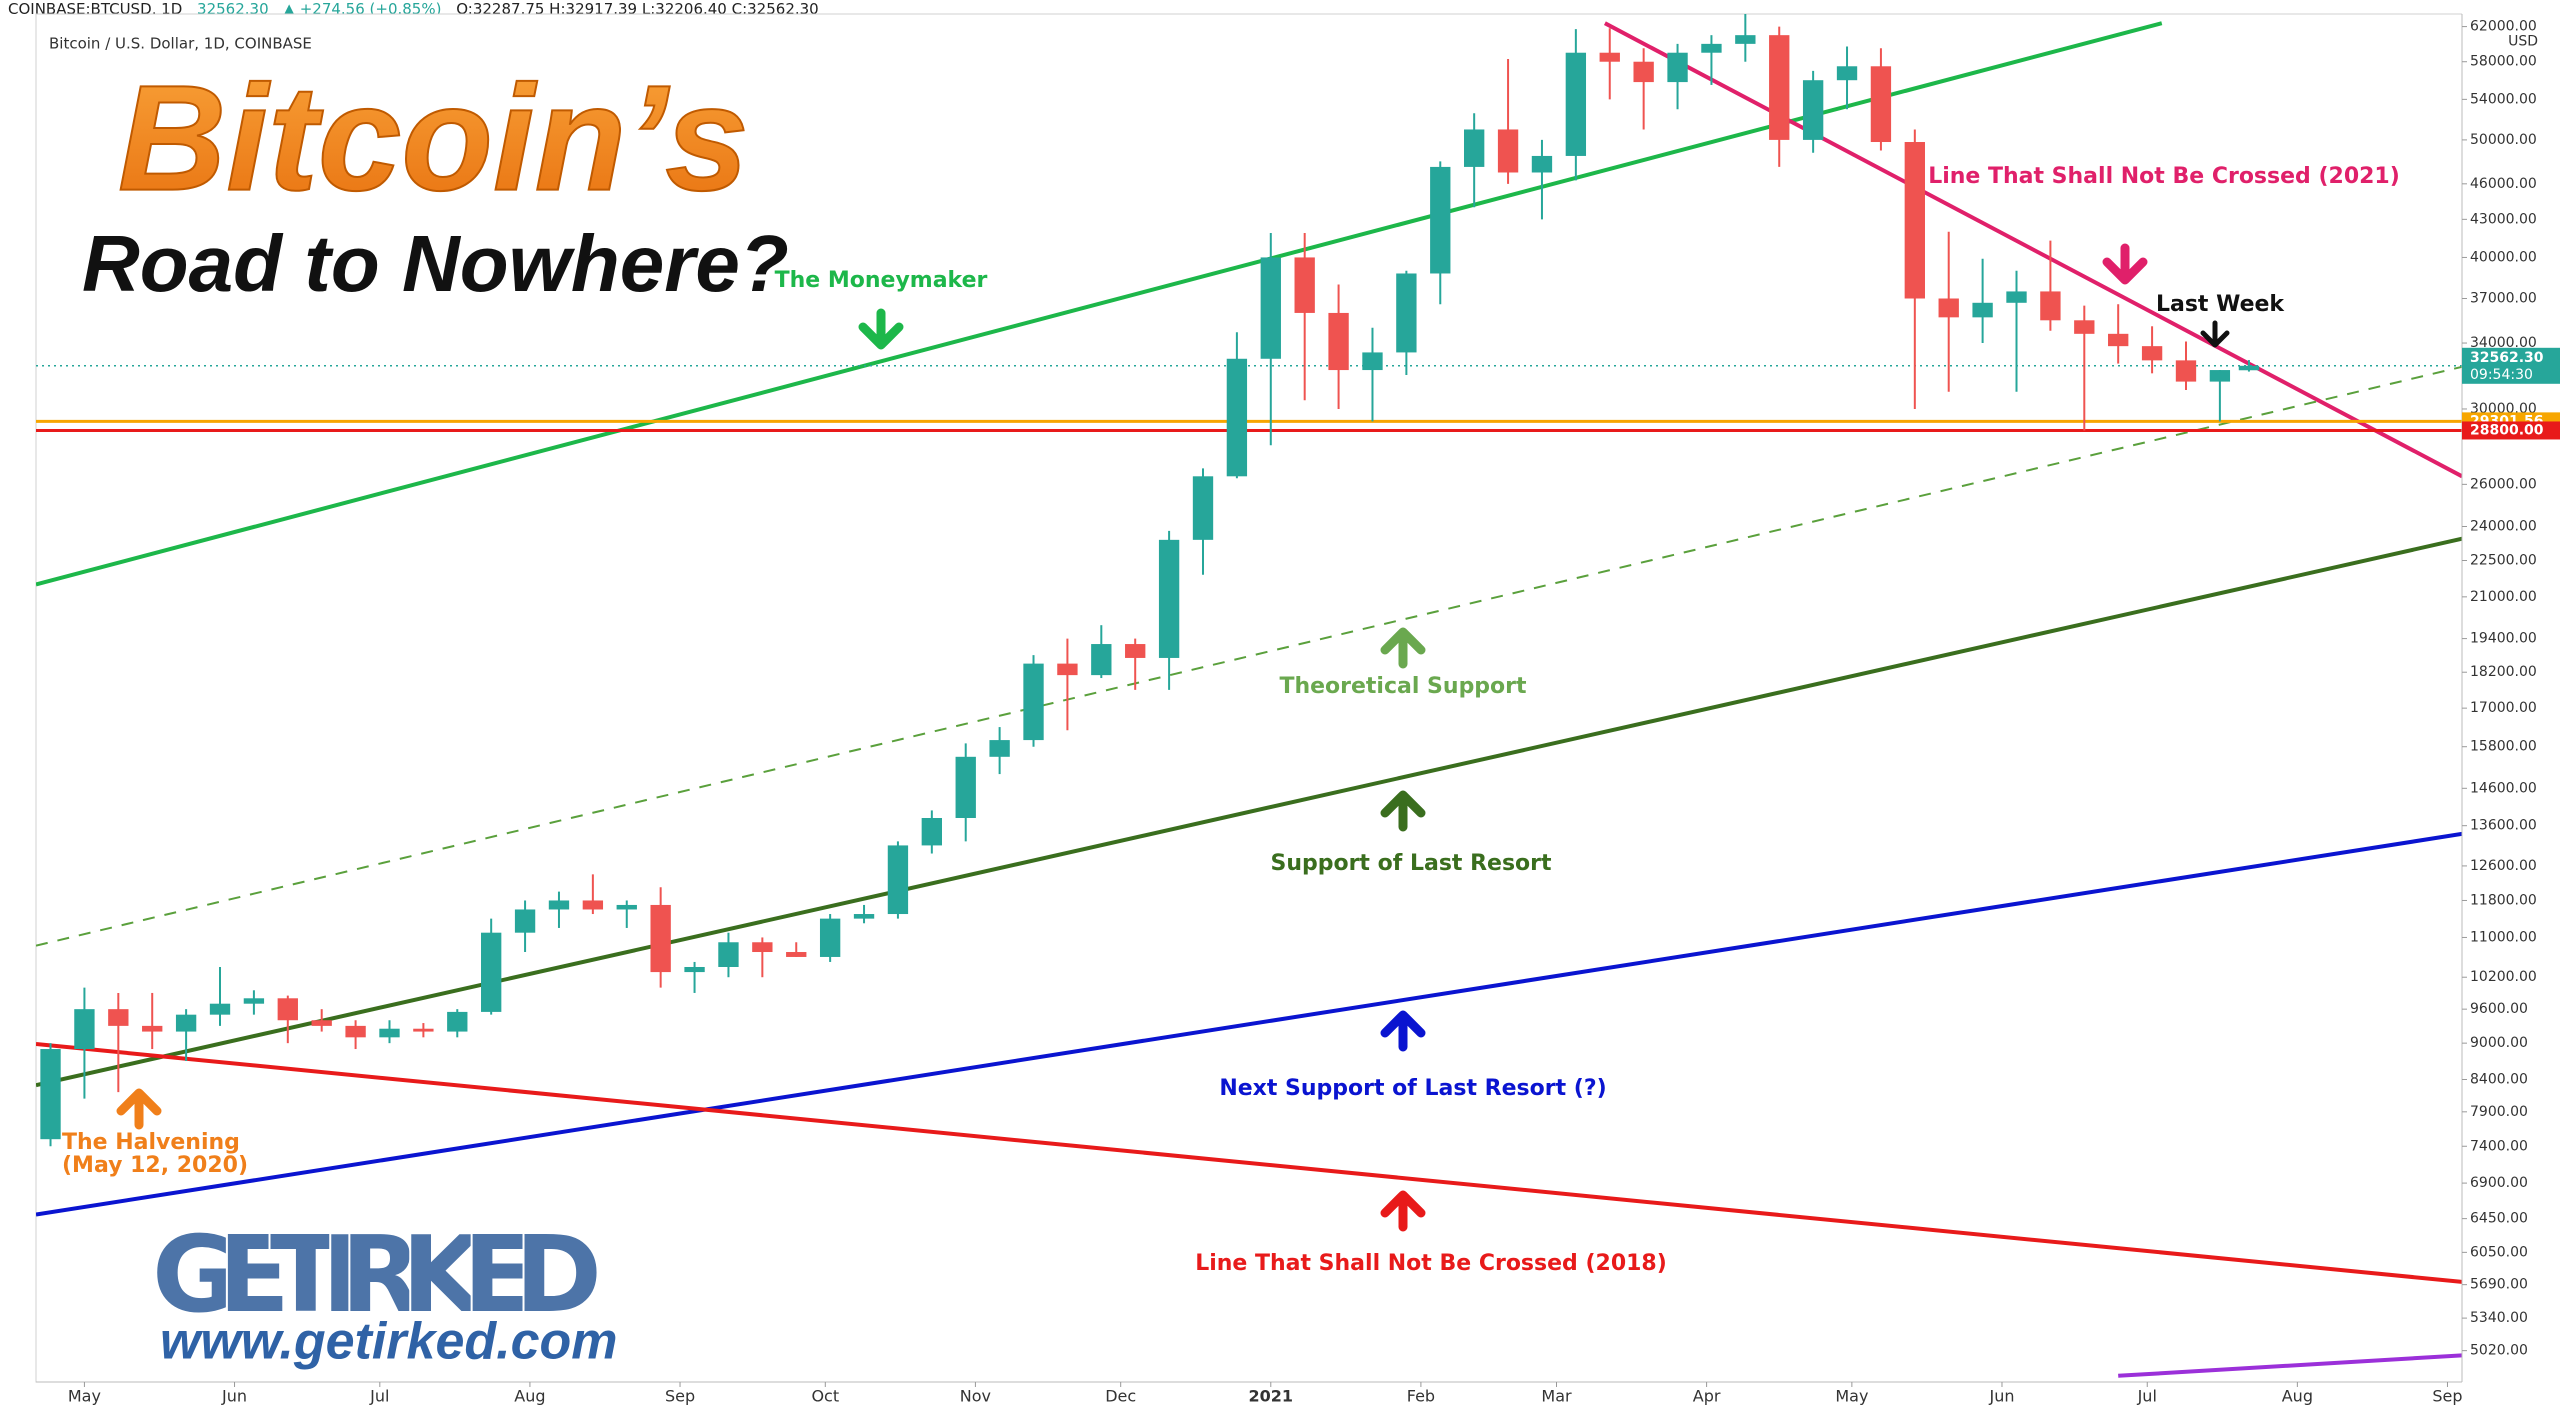 This screenshot has width=2560, height=1409. I want to click on x-tick-label: Jul, so click(379, 1396).